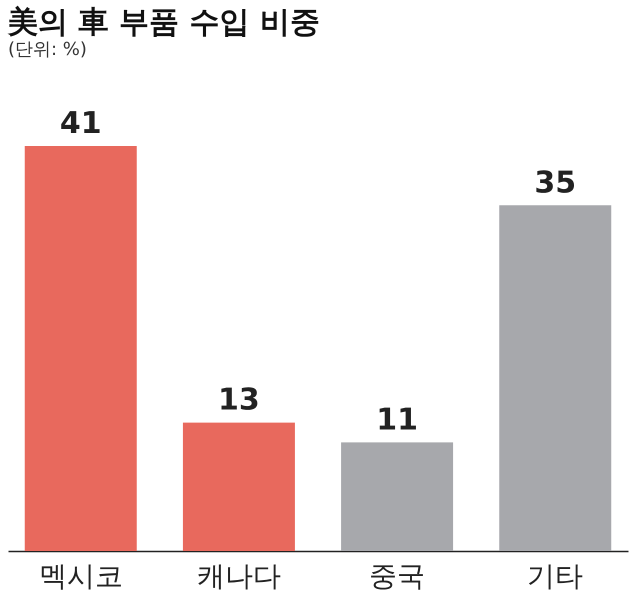 The width and height of the screenshot is (638, 601). Describe the element at coordinates (555, 182) in the screenshot. I see `data-label: 35` at that location.